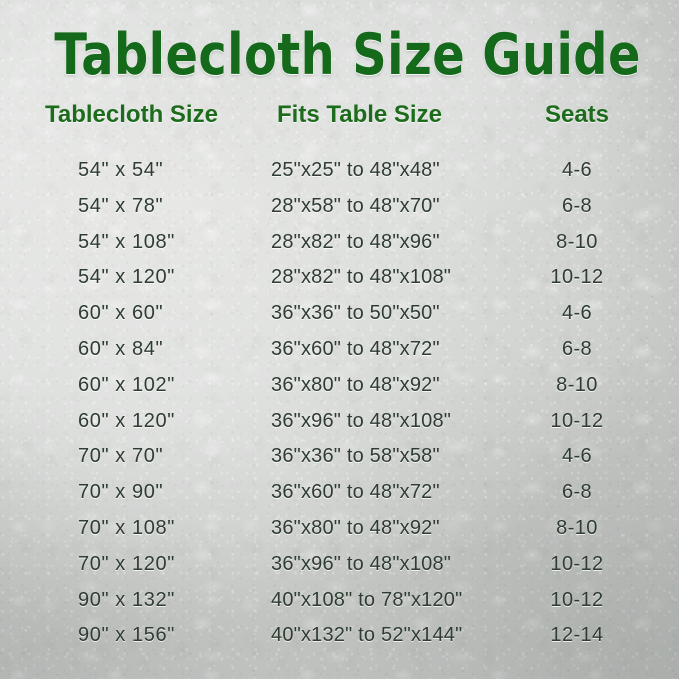 The height and width of the screenshot is (679, 679). I want to click on cell-tablecloth-size: 60" x 60", so click(121, 313).